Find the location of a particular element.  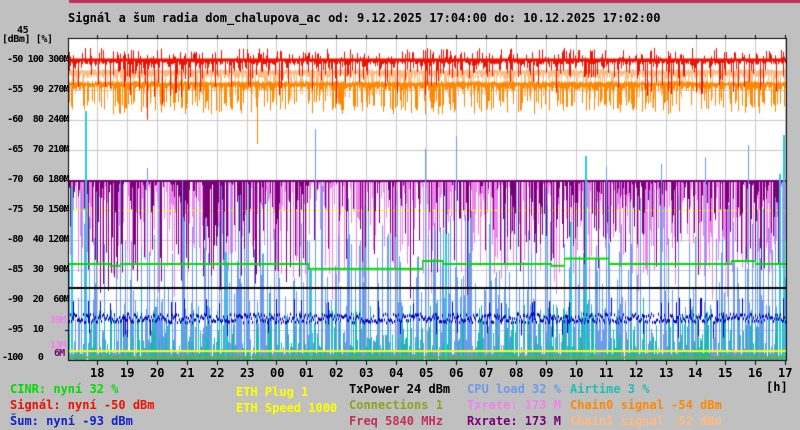

legend-eth-speed: ETH Speed 1000 is located at coordinates (287, 408).